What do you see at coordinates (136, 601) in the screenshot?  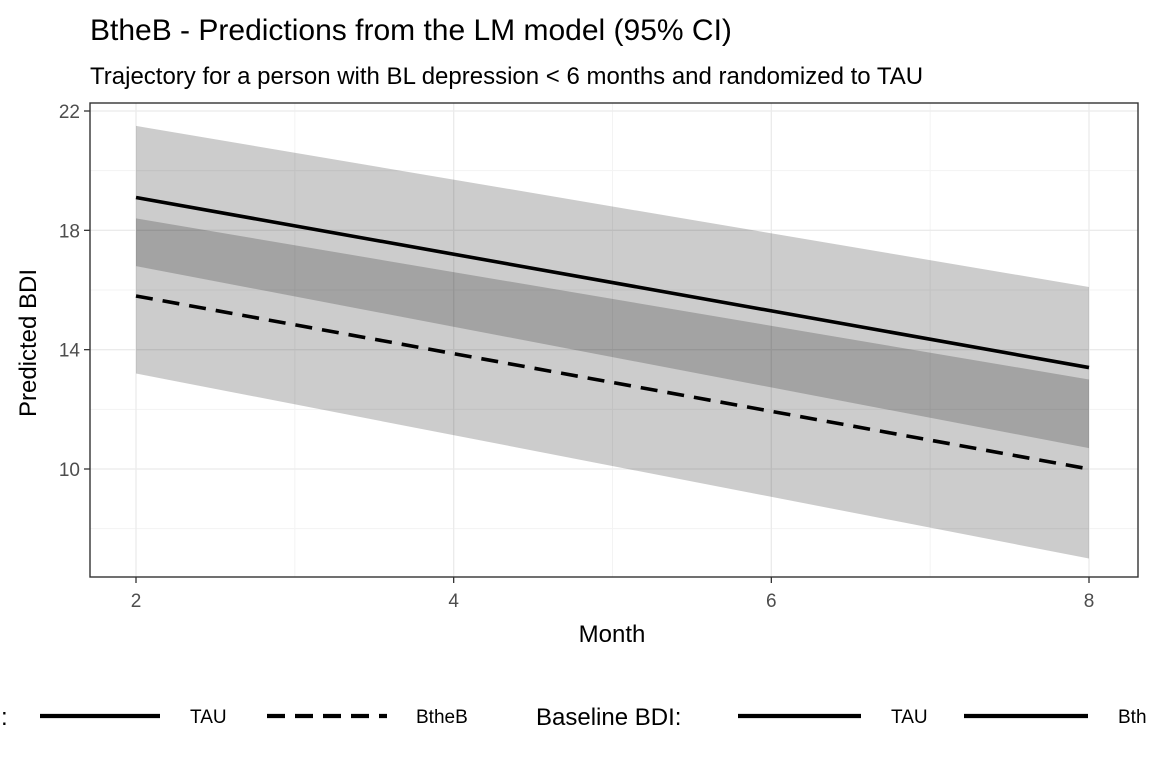 I see `x-tick-label: 2` at bounding box center [136, 601].